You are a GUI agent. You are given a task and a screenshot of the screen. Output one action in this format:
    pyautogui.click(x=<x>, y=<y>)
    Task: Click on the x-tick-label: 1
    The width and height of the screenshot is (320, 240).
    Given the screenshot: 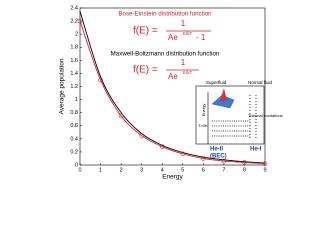 What is the action you would take?
    pyautogui.click(x=100, y=170)
    